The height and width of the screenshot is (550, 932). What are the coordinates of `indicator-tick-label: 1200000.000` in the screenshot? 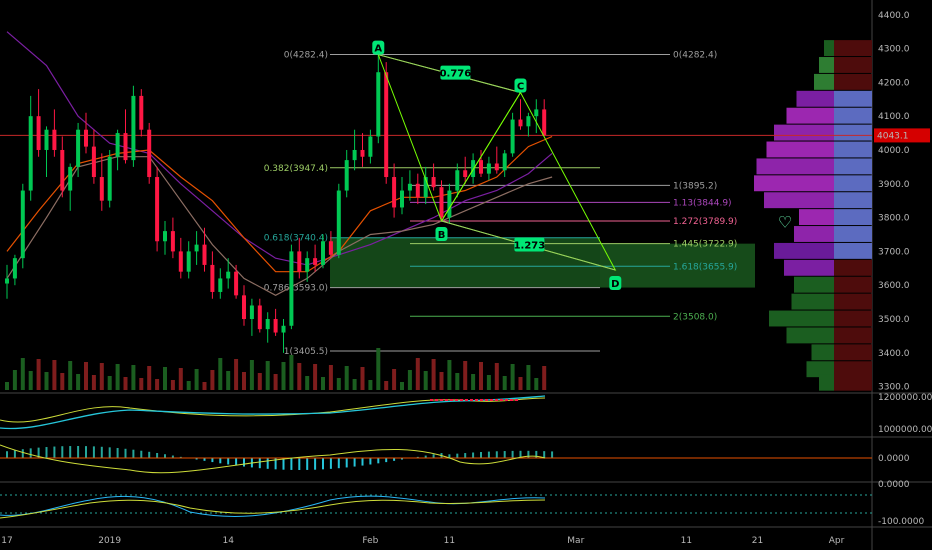 It's located at (905, 398).